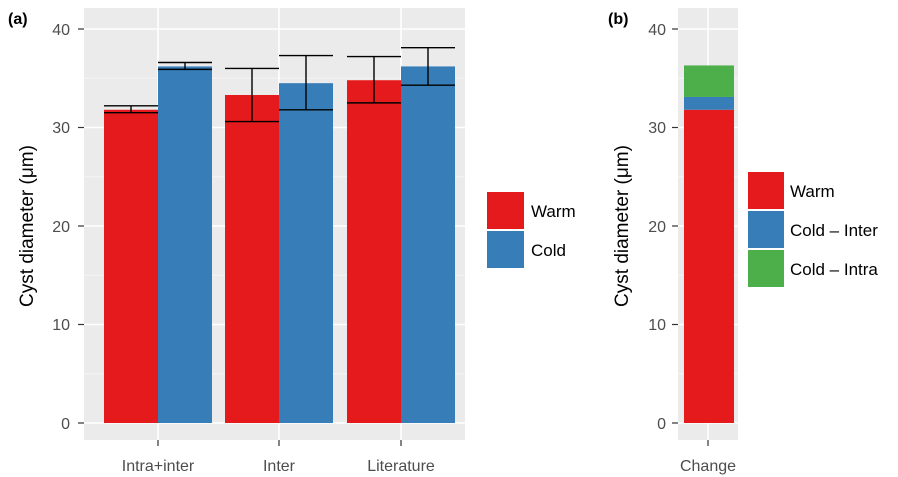 This screenshot has width=898, height=477. Describe the element at coordinates (618, 19) in the screenshot. I see `panel-b-tag: (b)` at that location.